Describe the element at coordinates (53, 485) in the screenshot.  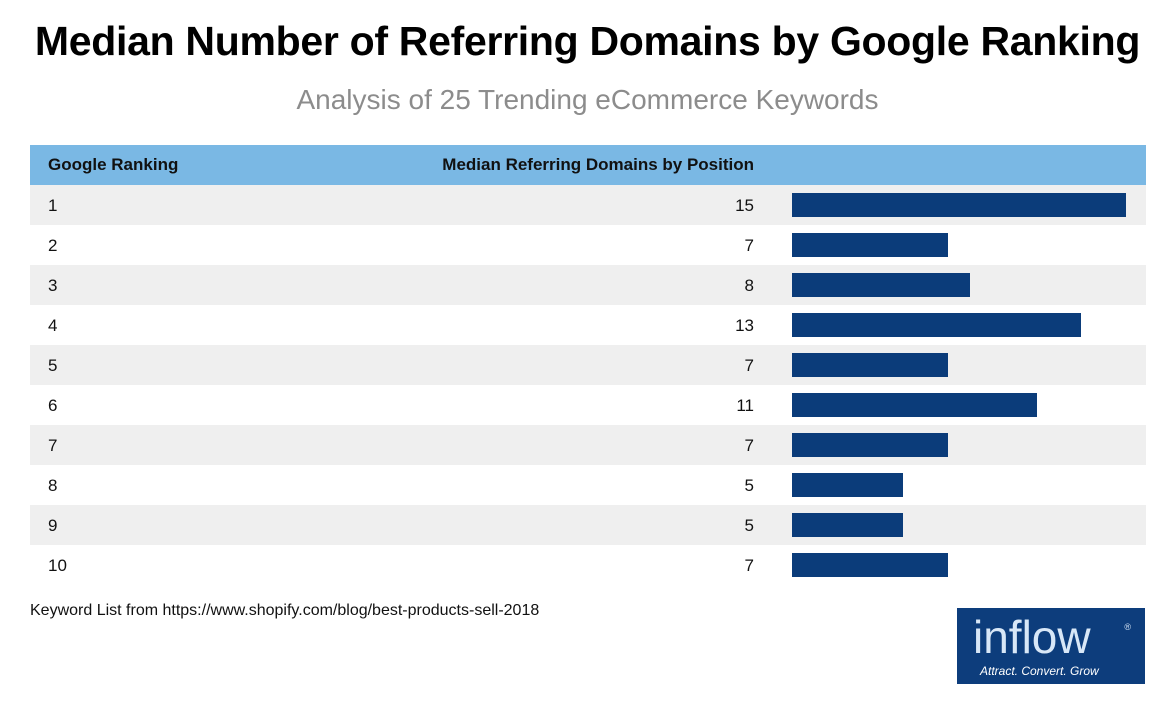
I see `ranking-cell: 8` at that location.